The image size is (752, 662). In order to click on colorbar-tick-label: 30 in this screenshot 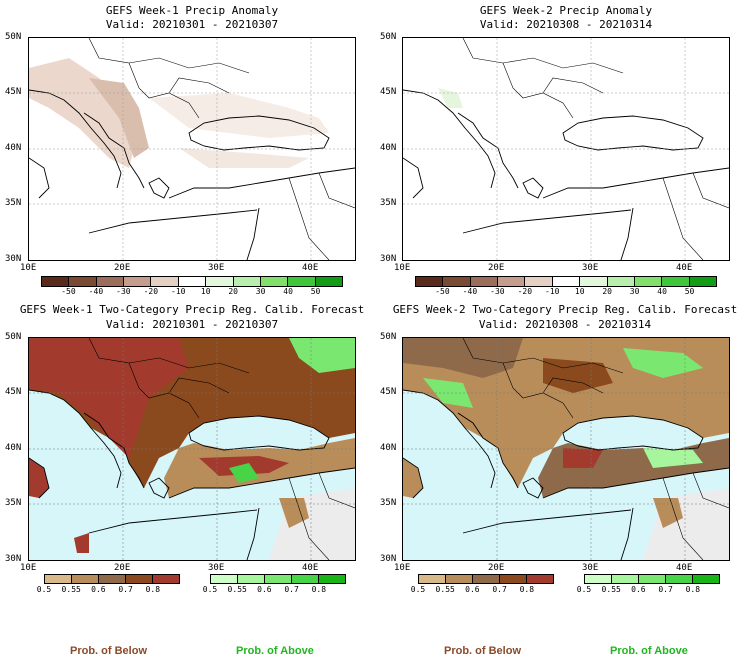, I will do `click(260, 291)`.